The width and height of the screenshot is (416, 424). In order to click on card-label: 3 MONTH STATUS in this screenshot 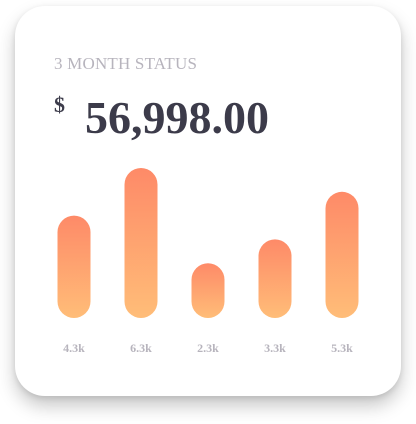, I will do `click(126, 63)`.